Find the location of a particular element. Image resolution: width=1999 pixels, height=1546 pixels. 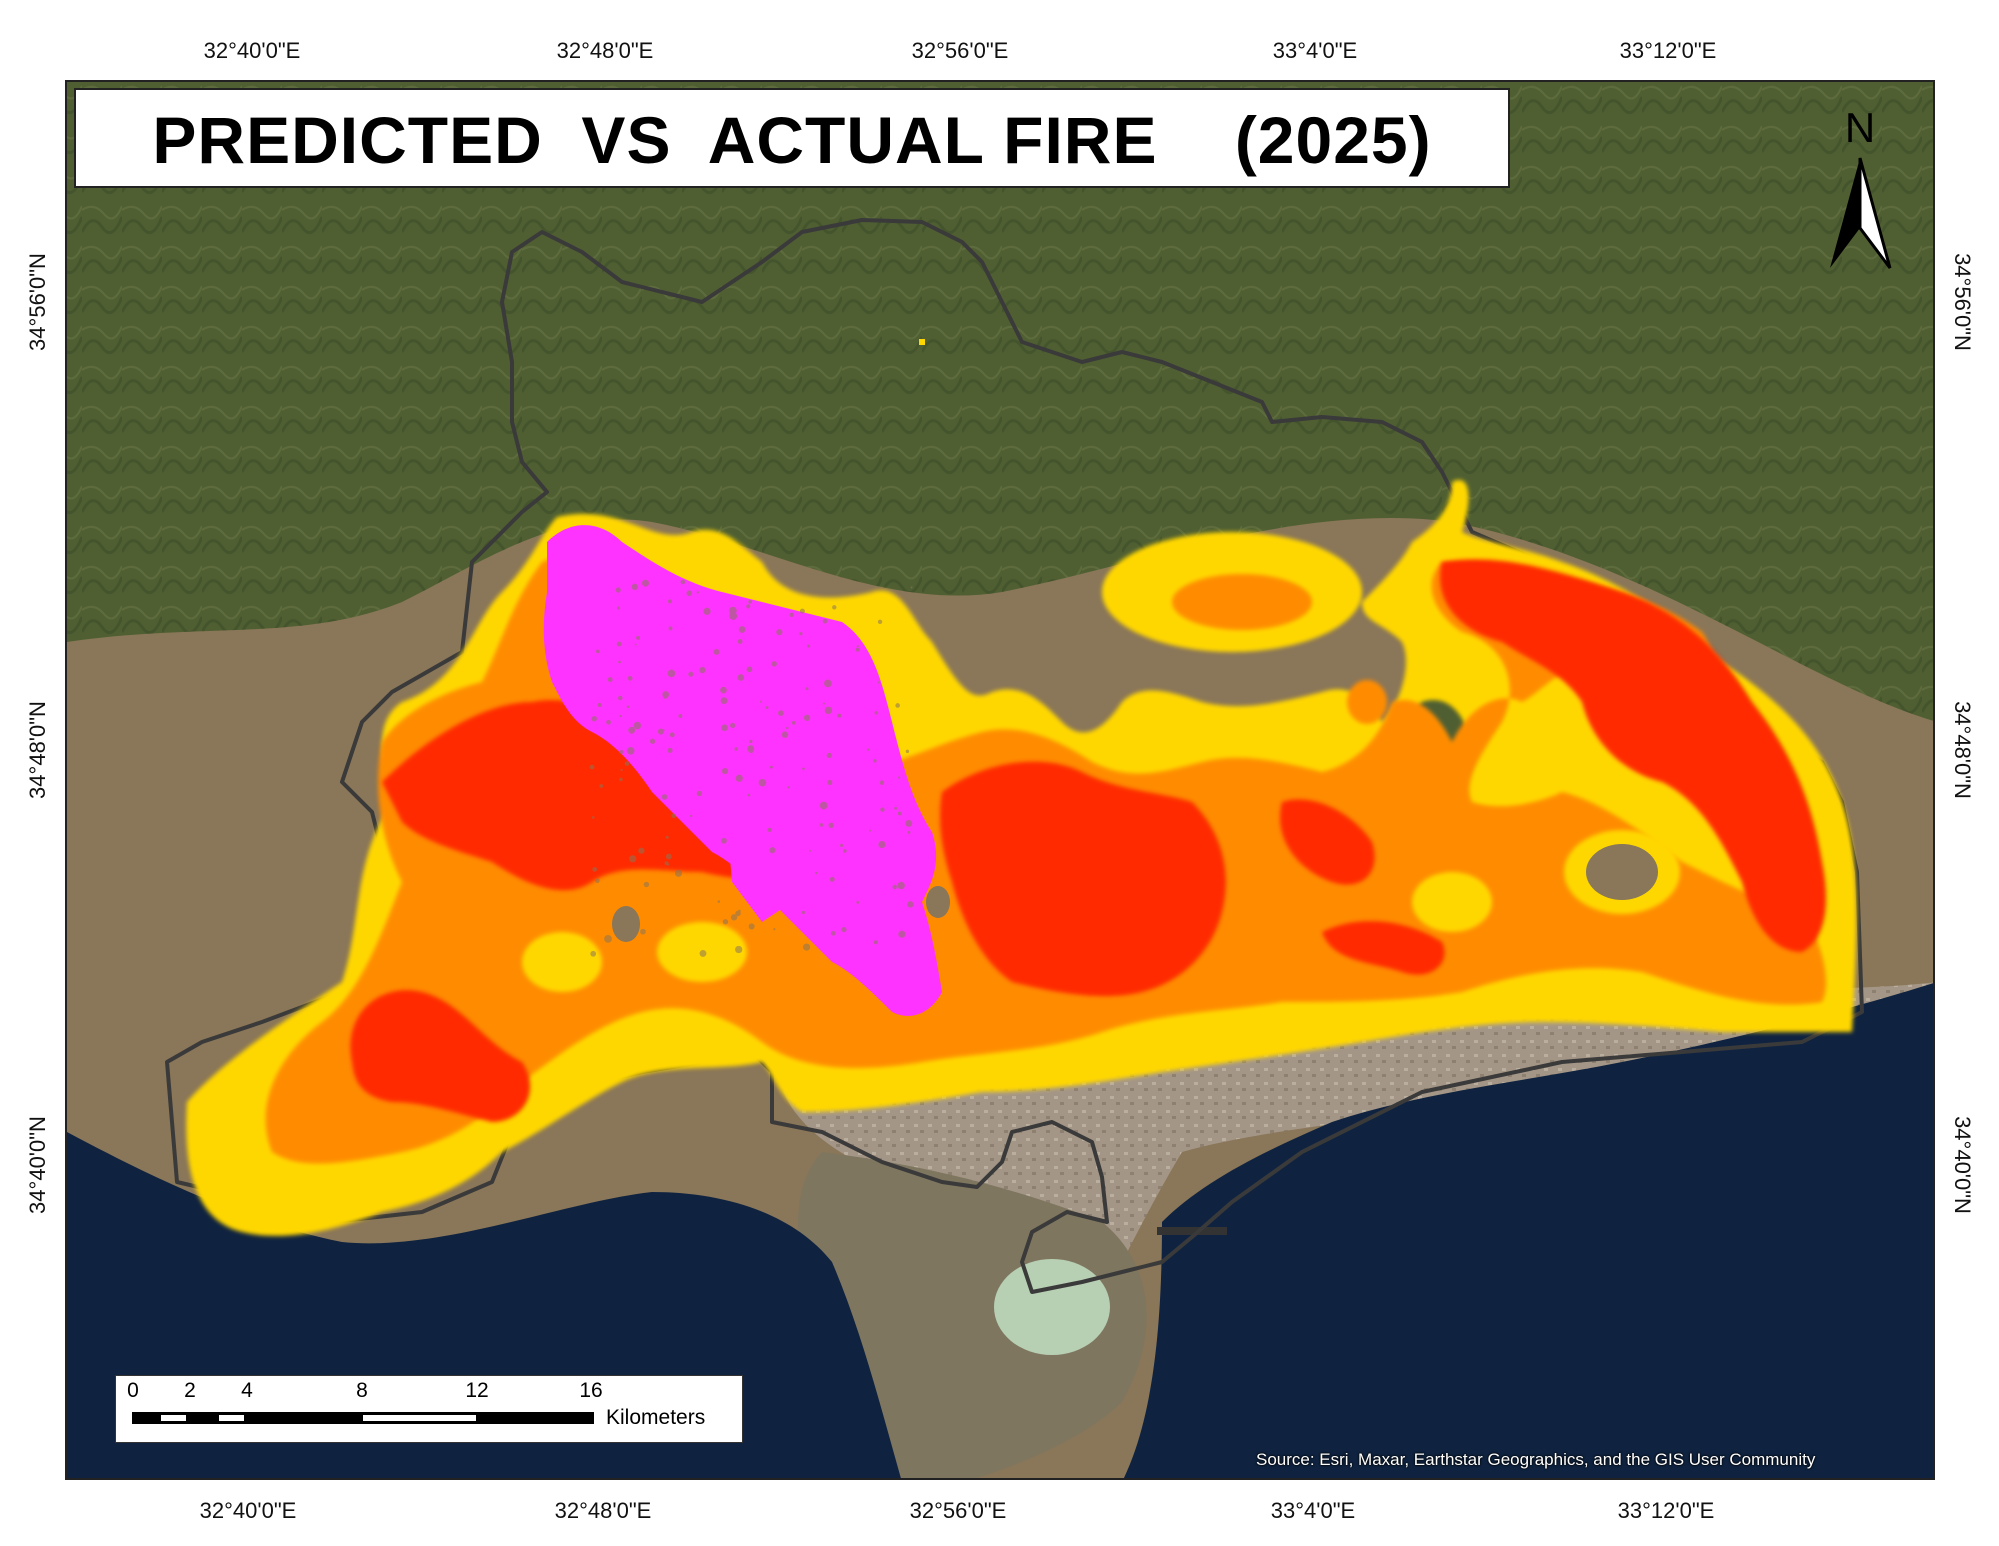

lat-label-left-3: 34°40'0"N is located at coordinates (37, 1165).